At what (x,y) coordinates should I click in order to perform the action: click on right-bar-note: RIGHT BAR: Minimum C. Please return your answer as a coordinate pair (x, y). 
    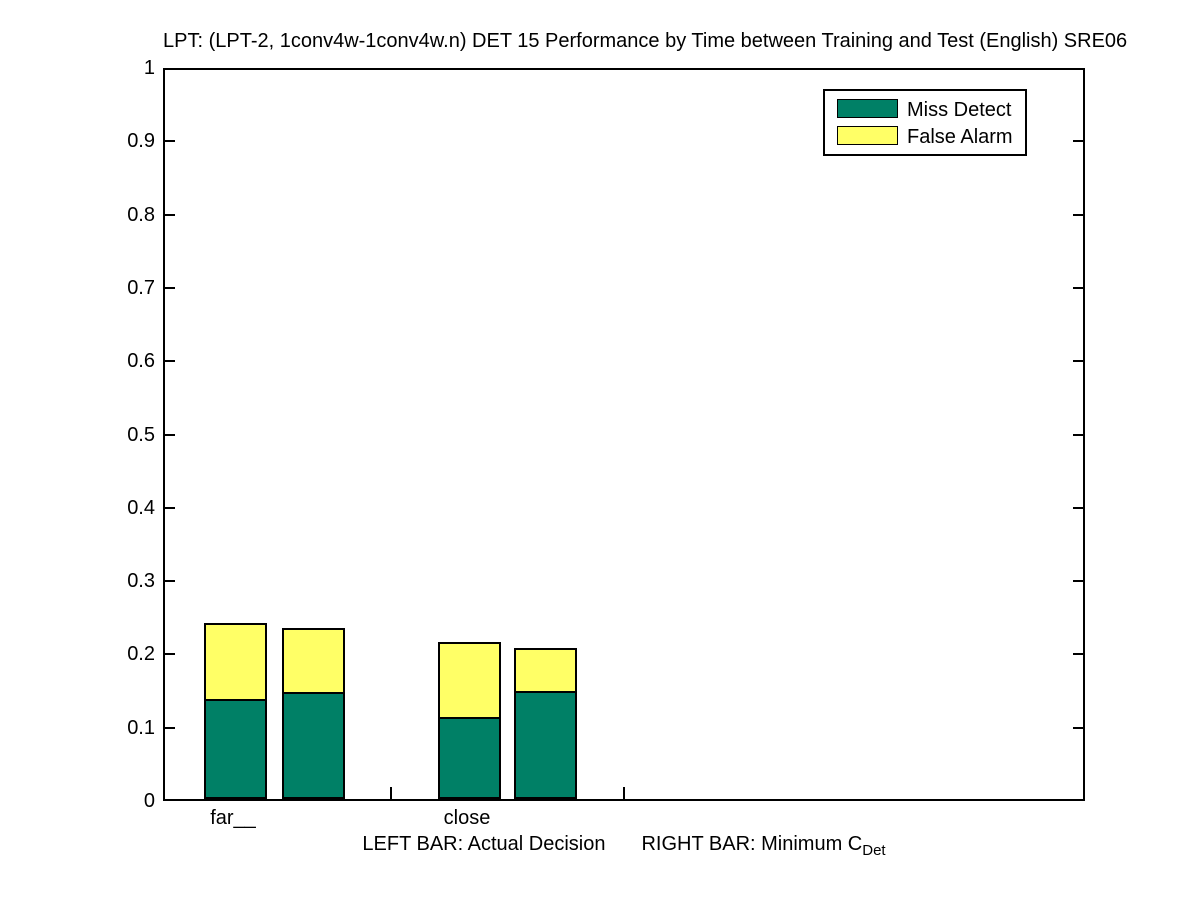
    Looking at the image, I should click on (752, 844).